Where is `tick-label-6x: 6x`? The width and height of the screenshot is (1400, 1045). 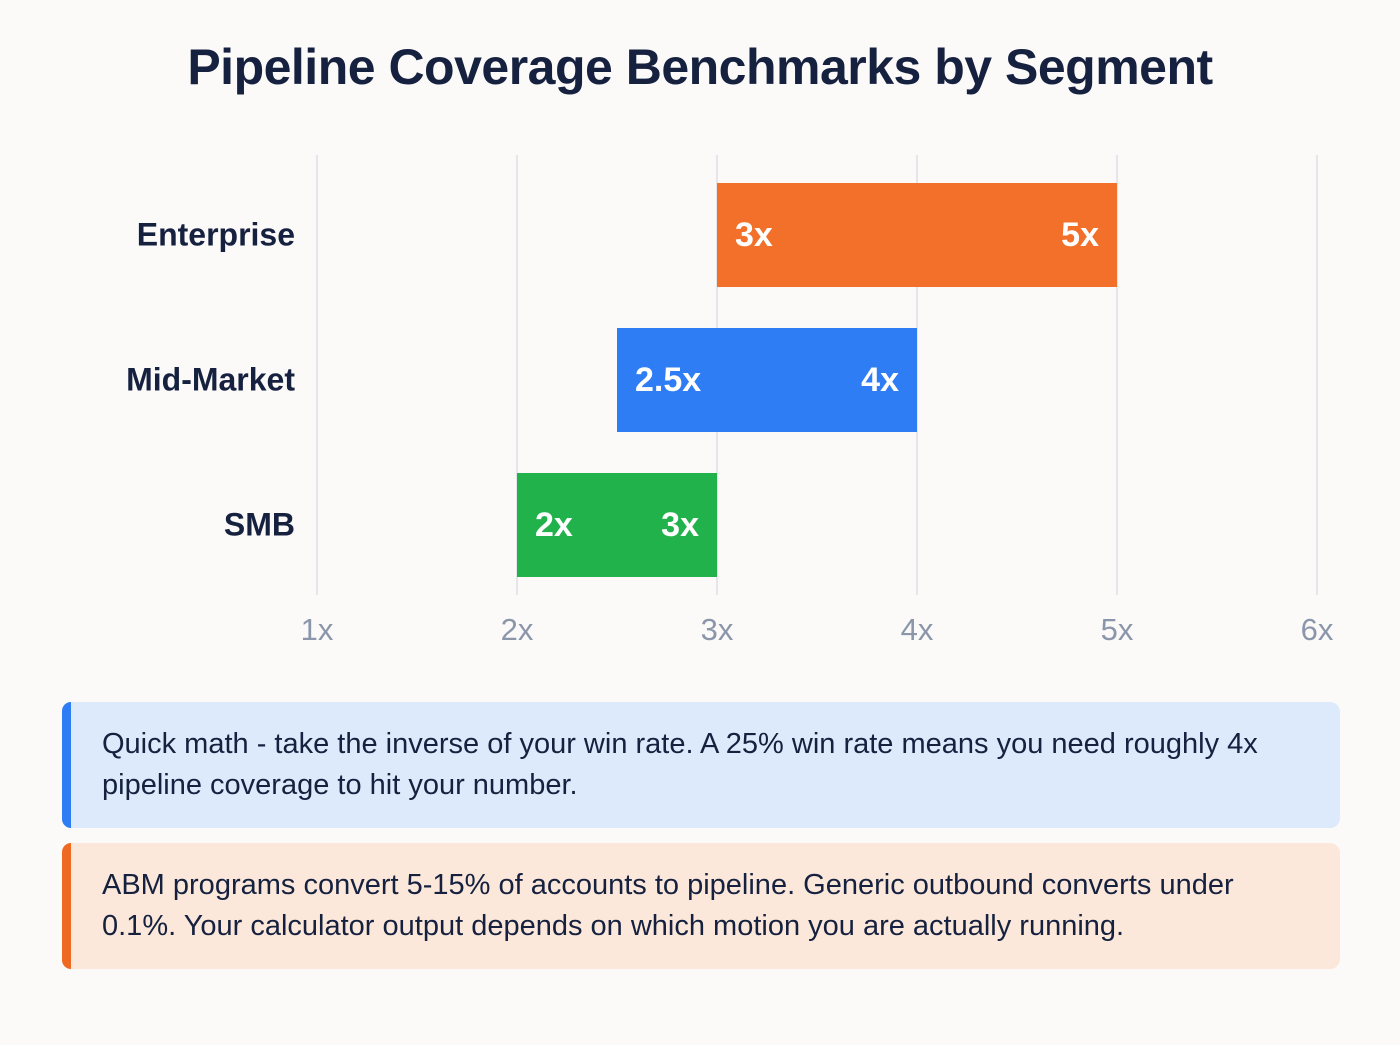 tick-label-6x: 6x is located at coordinates (1317, 629).